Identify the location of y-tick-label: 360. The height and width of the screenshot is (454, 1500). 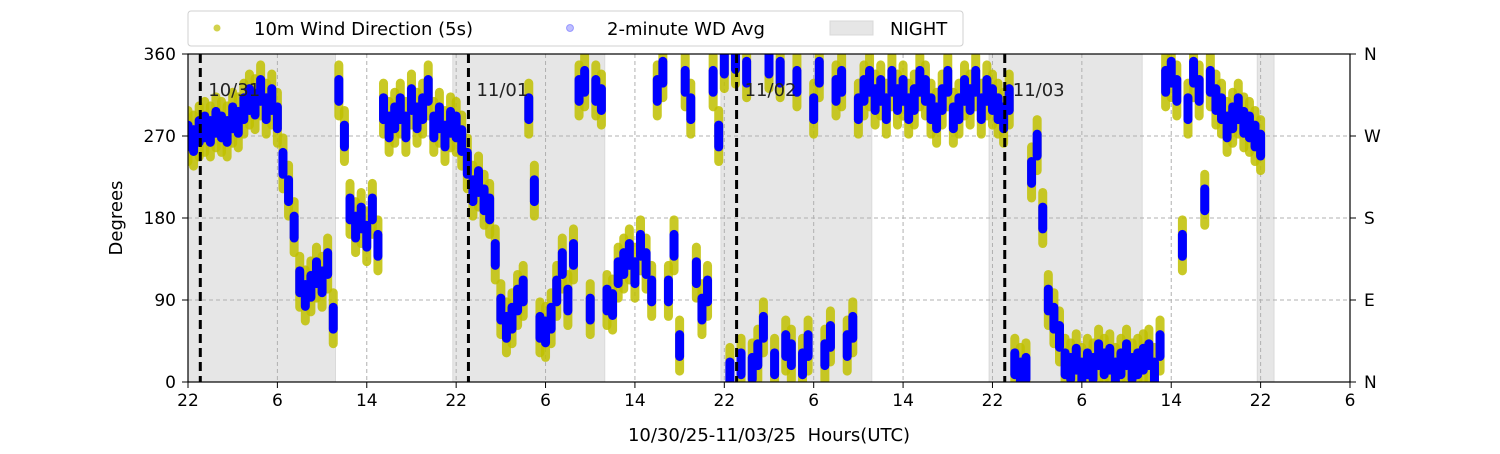
(160, 55).